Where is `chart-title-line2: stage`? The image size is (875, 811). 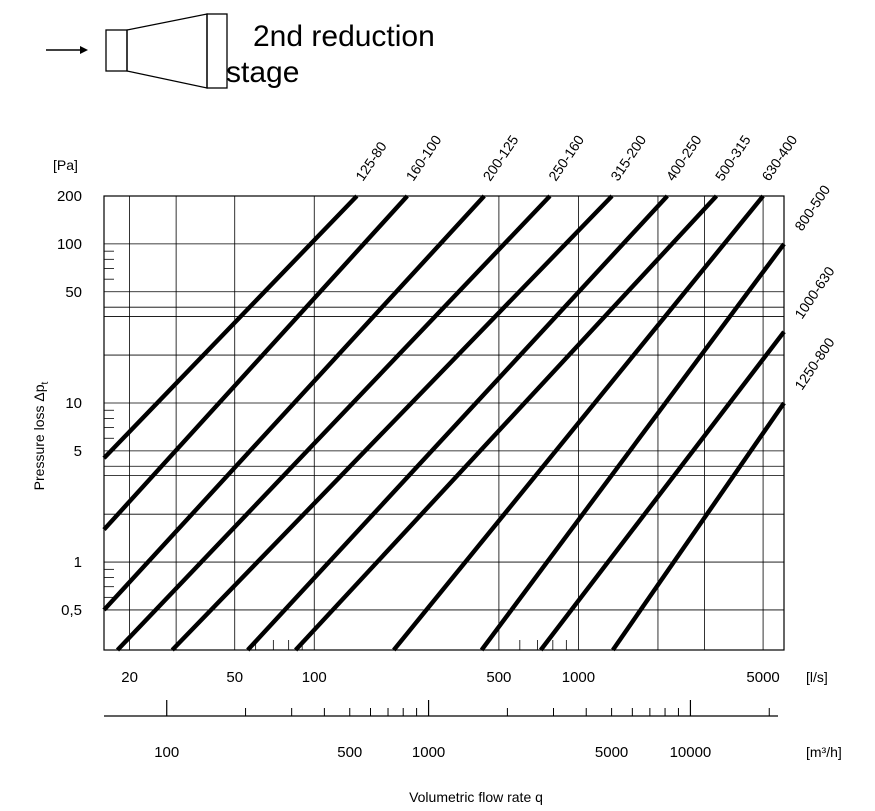
chart-title-line2: stage is located at coordinates (262, 72).